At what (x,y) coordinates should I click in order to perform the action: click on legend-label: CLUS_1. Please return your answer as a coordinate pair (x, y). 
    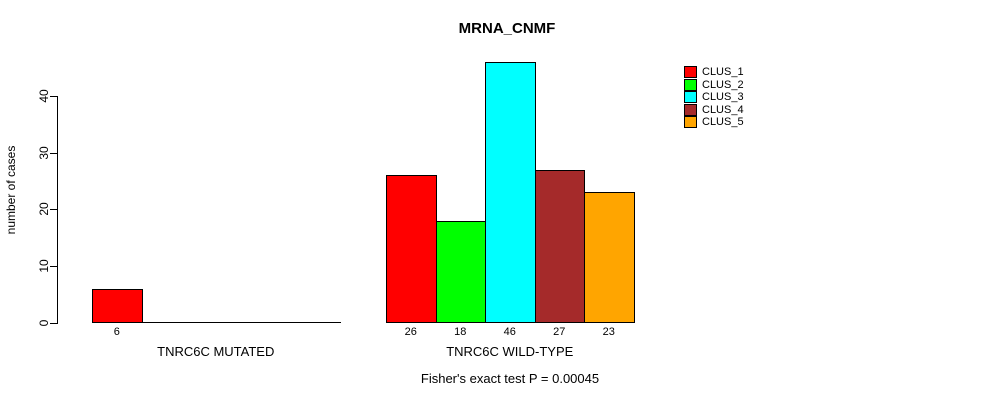
    Looking at the image, I should click on (723, 72).